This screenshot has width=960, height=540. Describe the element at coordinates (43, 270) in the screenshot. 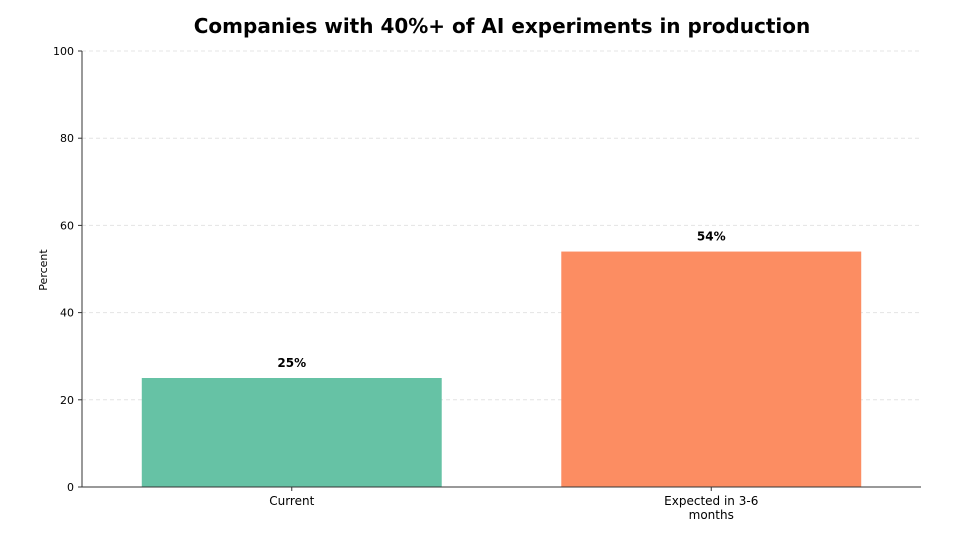

I see `y-axis-label: Percent` at that location.